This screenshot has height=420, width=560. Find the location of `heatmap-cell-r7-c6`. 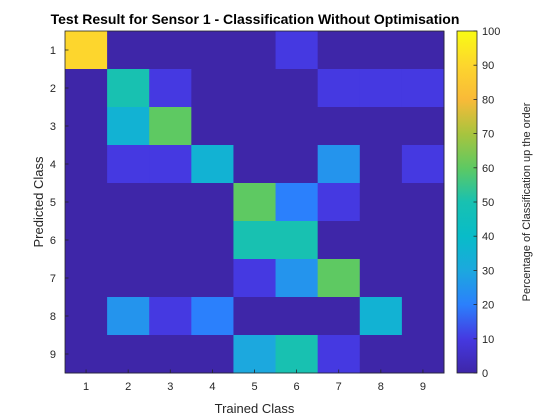

heatmap-cell-r7-c6 is located at coordinates (297, 278).